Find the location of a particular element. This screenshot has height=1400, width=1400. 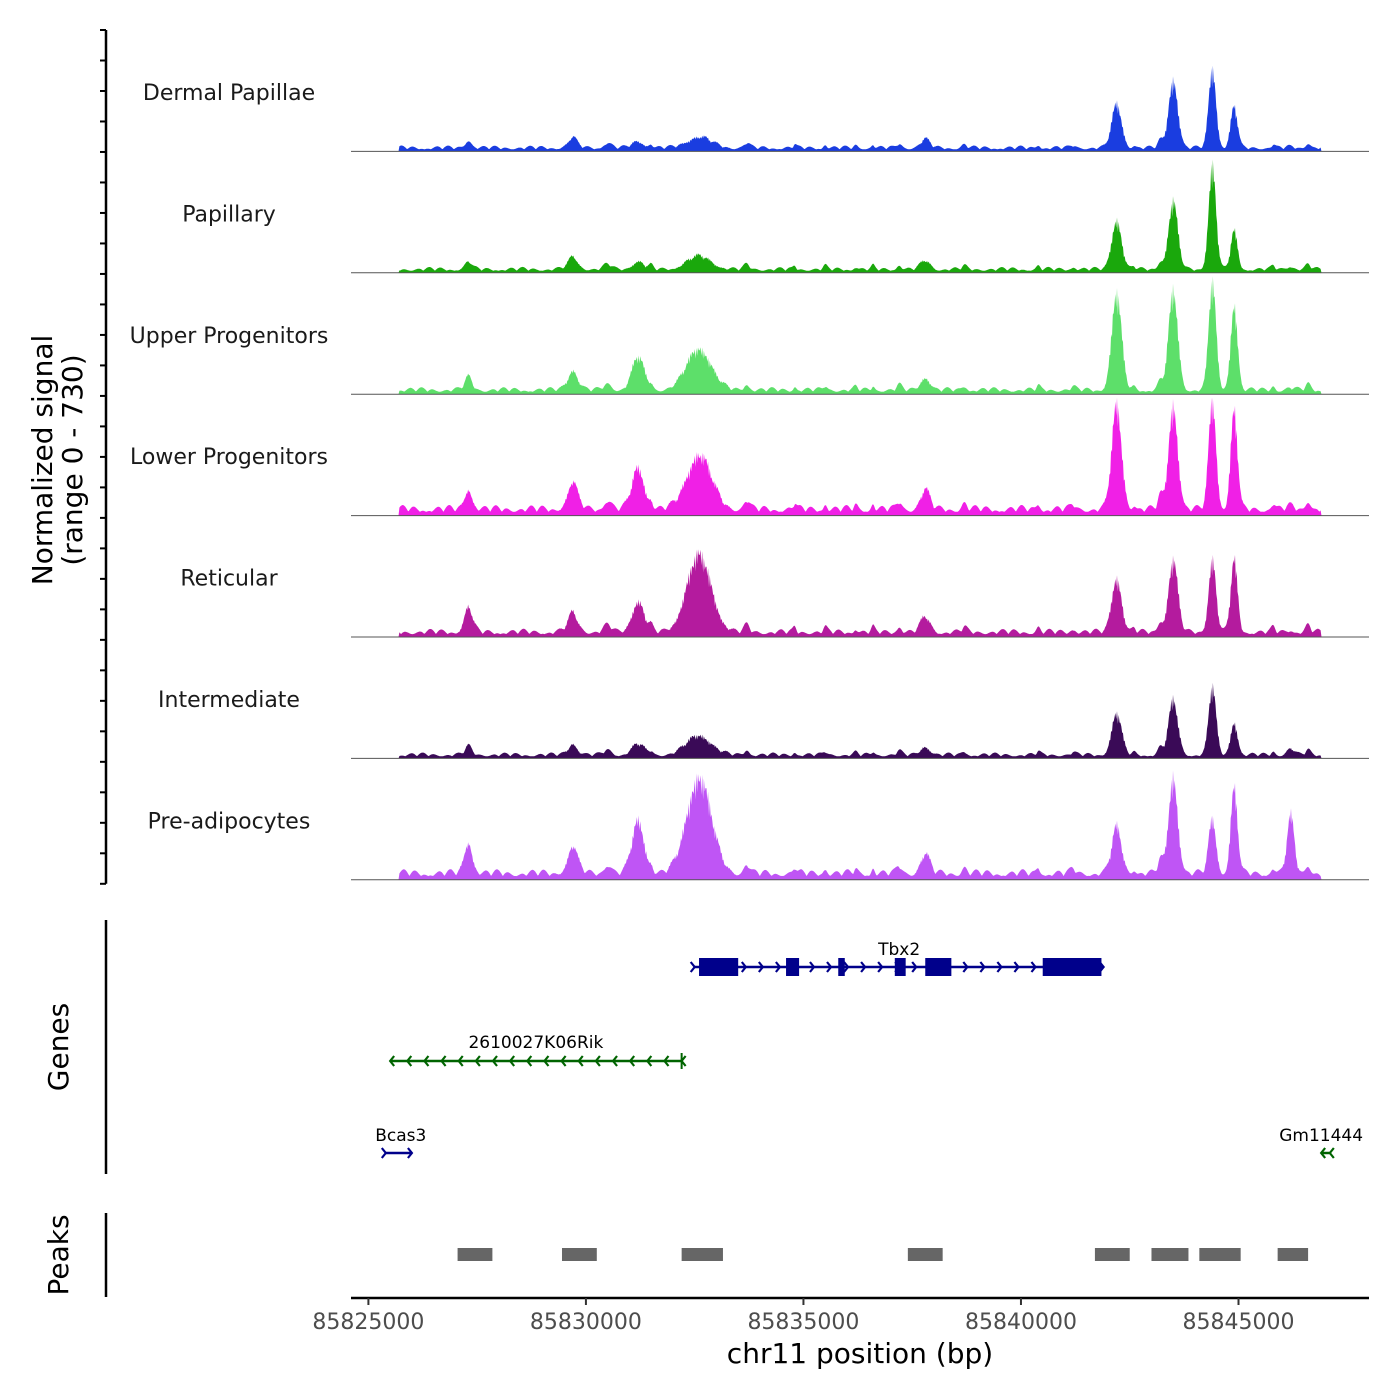

track-upper-progenitors: Upper Progenitors is located at coordinates (749, 335).